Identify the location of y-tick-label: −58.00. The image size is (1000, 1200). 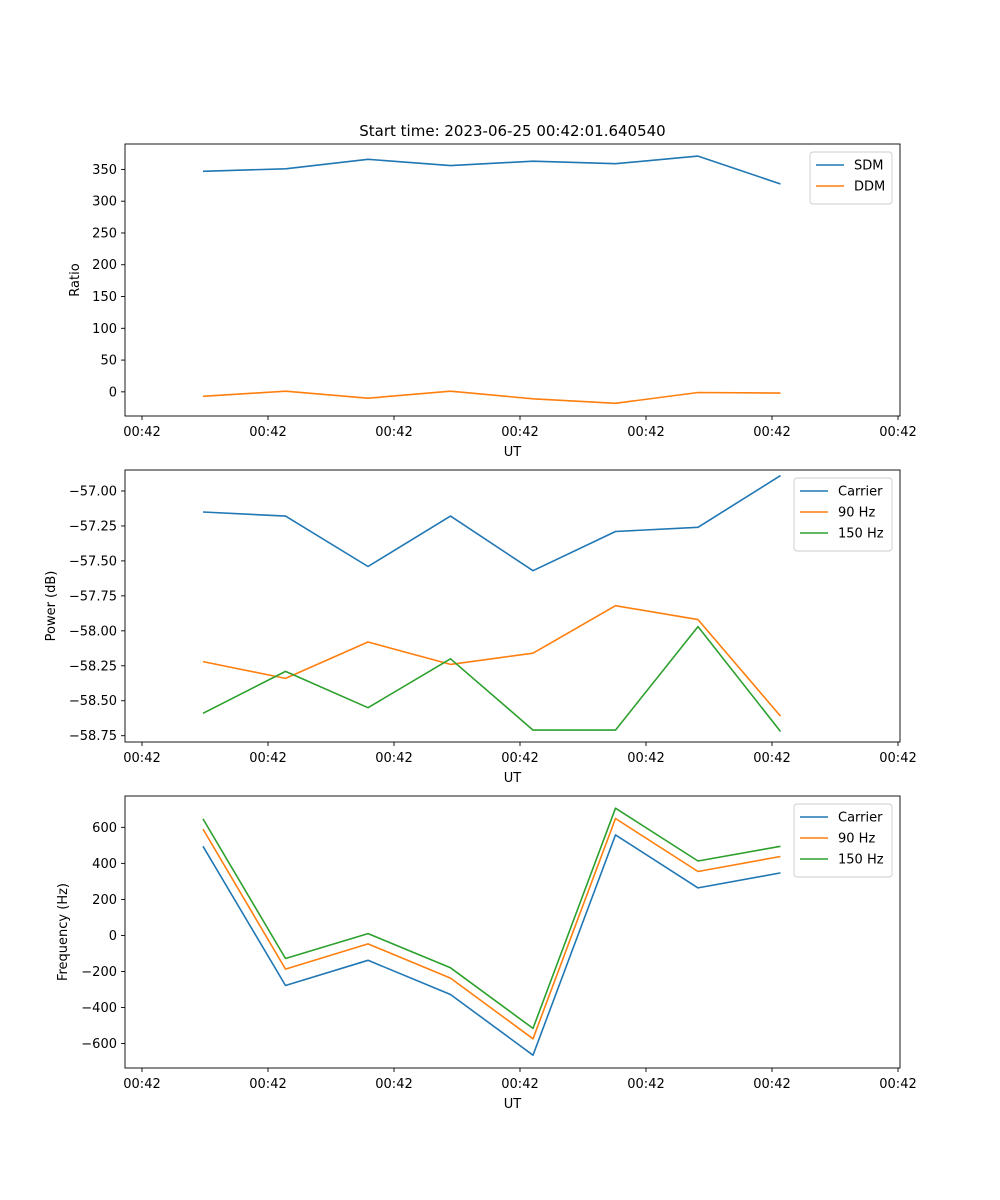
(93, 631).